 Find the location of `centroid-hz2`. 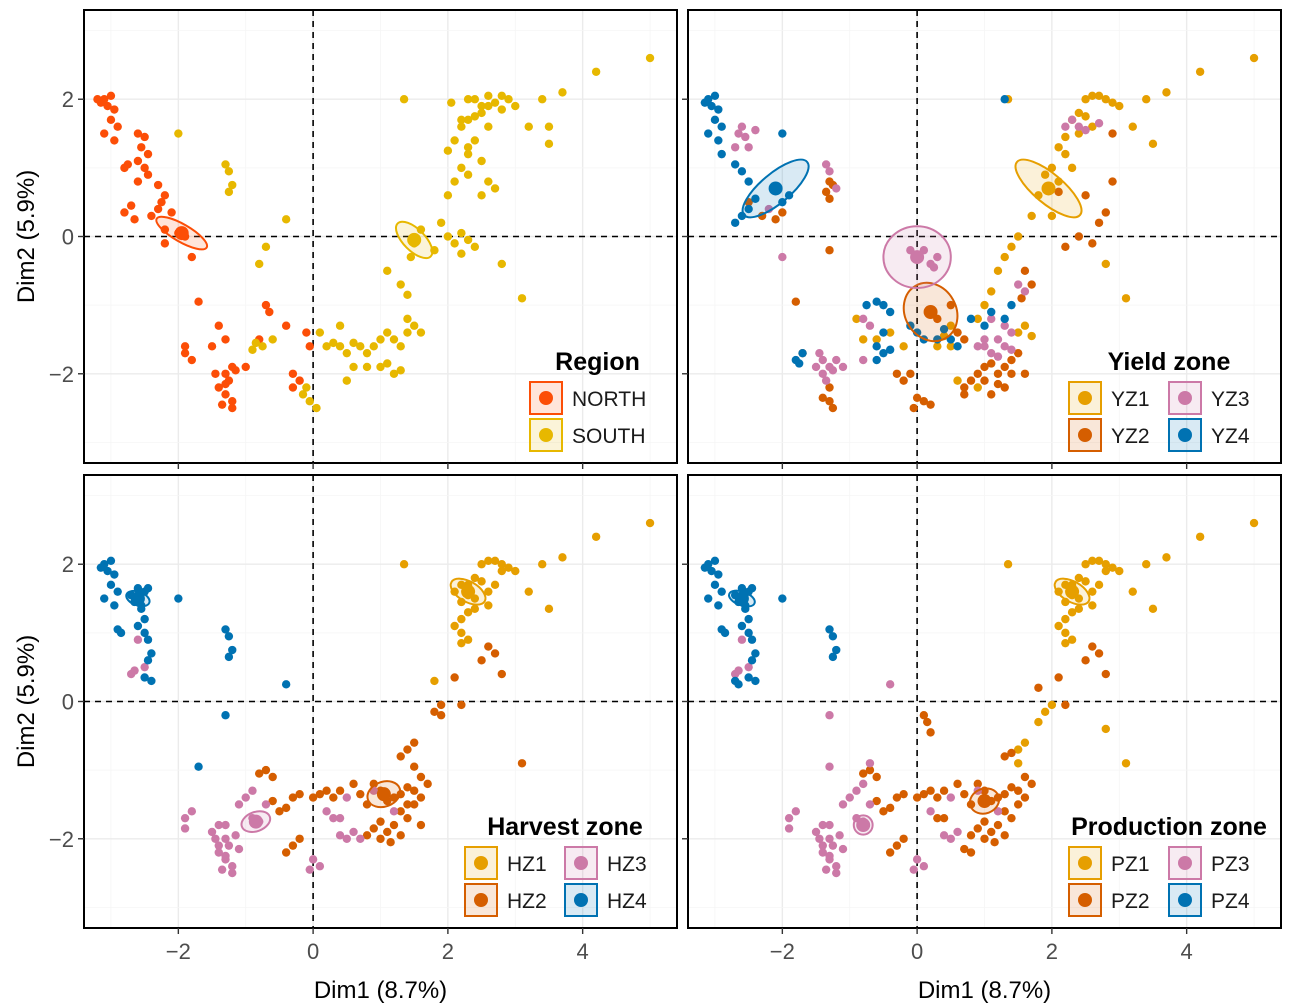

centroid-hz2 is located at coordinates (383, 794).